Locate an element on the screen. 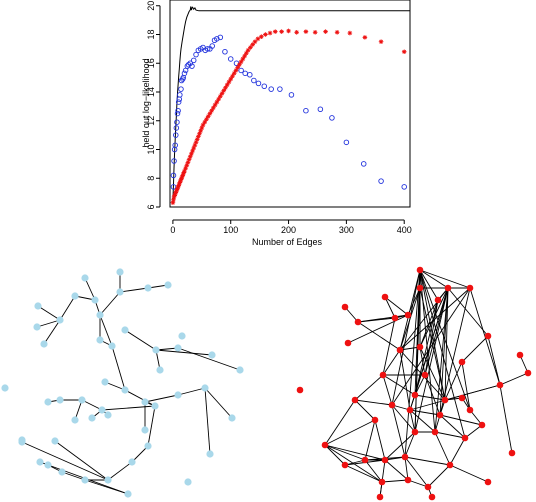  y-tick-label: 12 is located at coordinates (151, 121).